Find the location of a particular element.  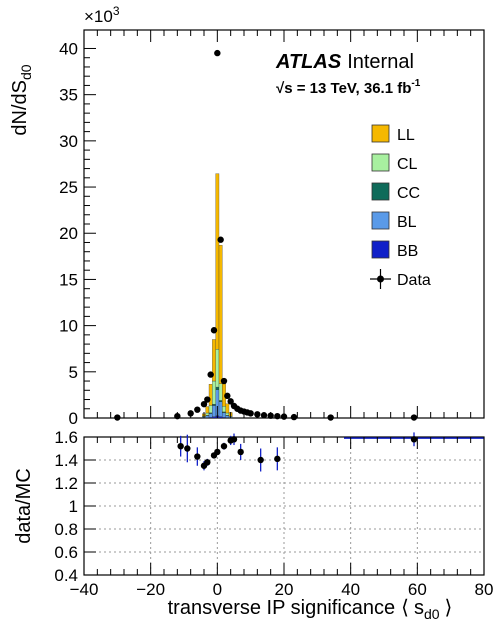

x-tick-label: −20 is located at coordinates (150, 589).